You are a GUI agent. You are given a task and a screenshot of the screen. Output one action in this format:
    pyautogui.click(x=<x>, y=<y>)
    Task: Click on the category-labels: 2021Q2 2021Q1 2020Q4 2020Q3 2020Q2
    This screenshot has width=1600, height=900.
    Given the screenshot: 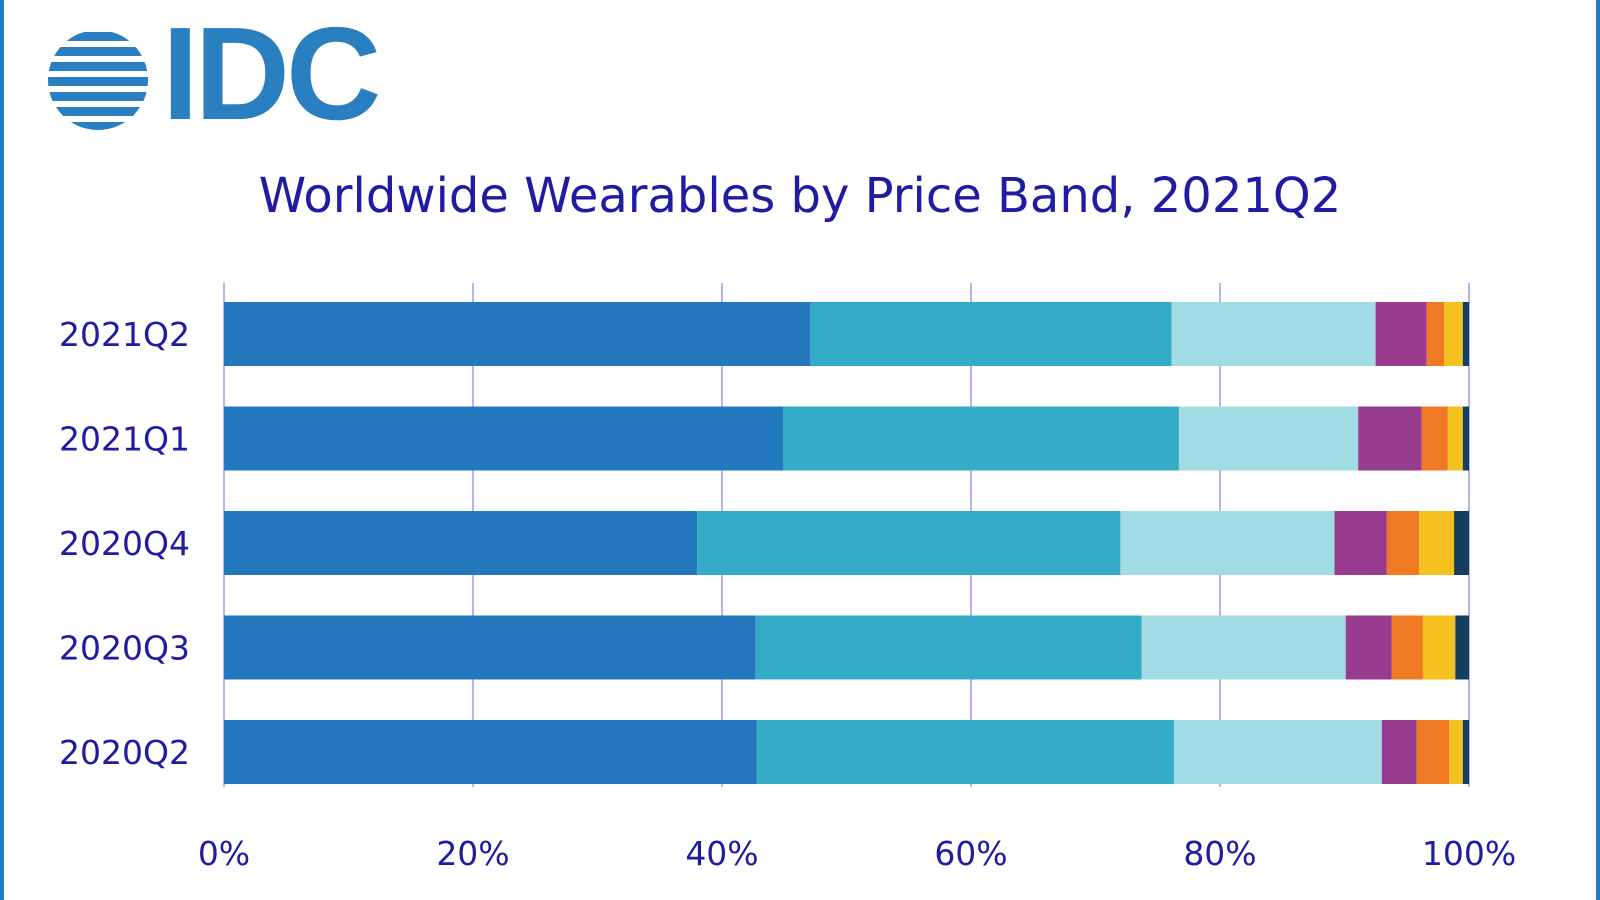 What is the action you would take?
    pyautogui.click(x=124, y=543)
    